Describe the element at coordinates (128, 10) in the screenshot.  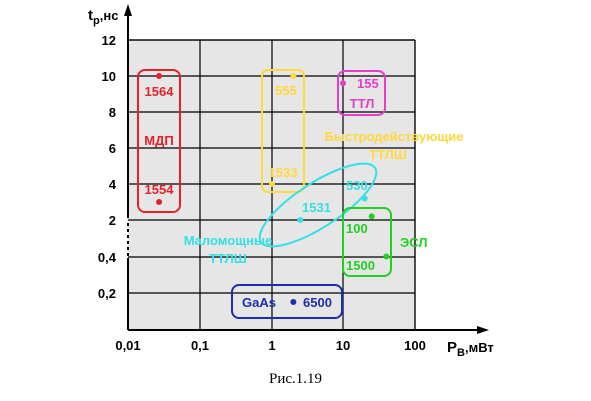
I see `y-axis-arrow` at that location.